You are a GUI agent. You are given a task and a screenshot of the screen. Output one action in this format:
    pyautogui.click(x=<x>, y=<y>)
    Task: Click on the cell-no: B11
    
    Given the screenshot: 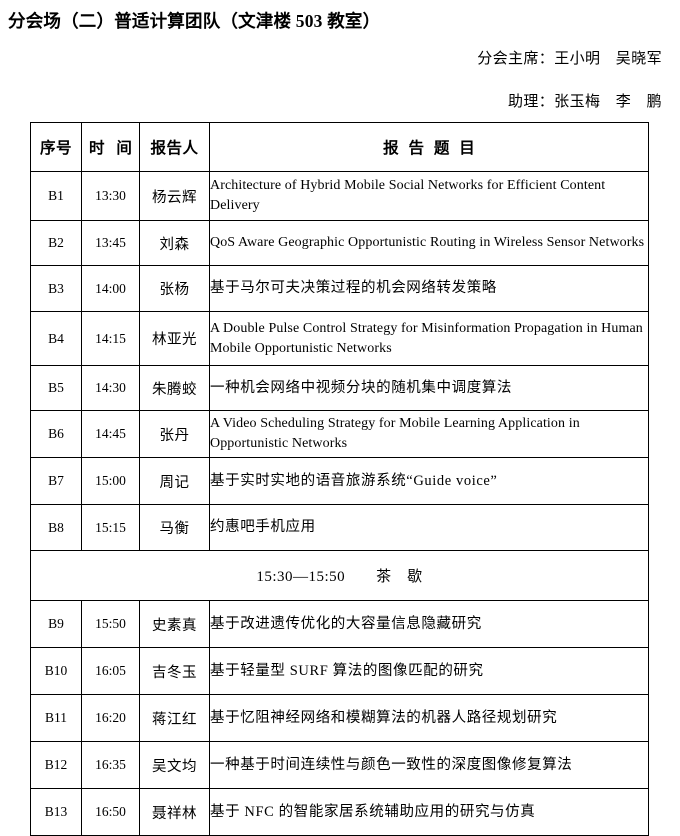 What is the action you would take?
    pyautogui.click(x=56, y=718)
    